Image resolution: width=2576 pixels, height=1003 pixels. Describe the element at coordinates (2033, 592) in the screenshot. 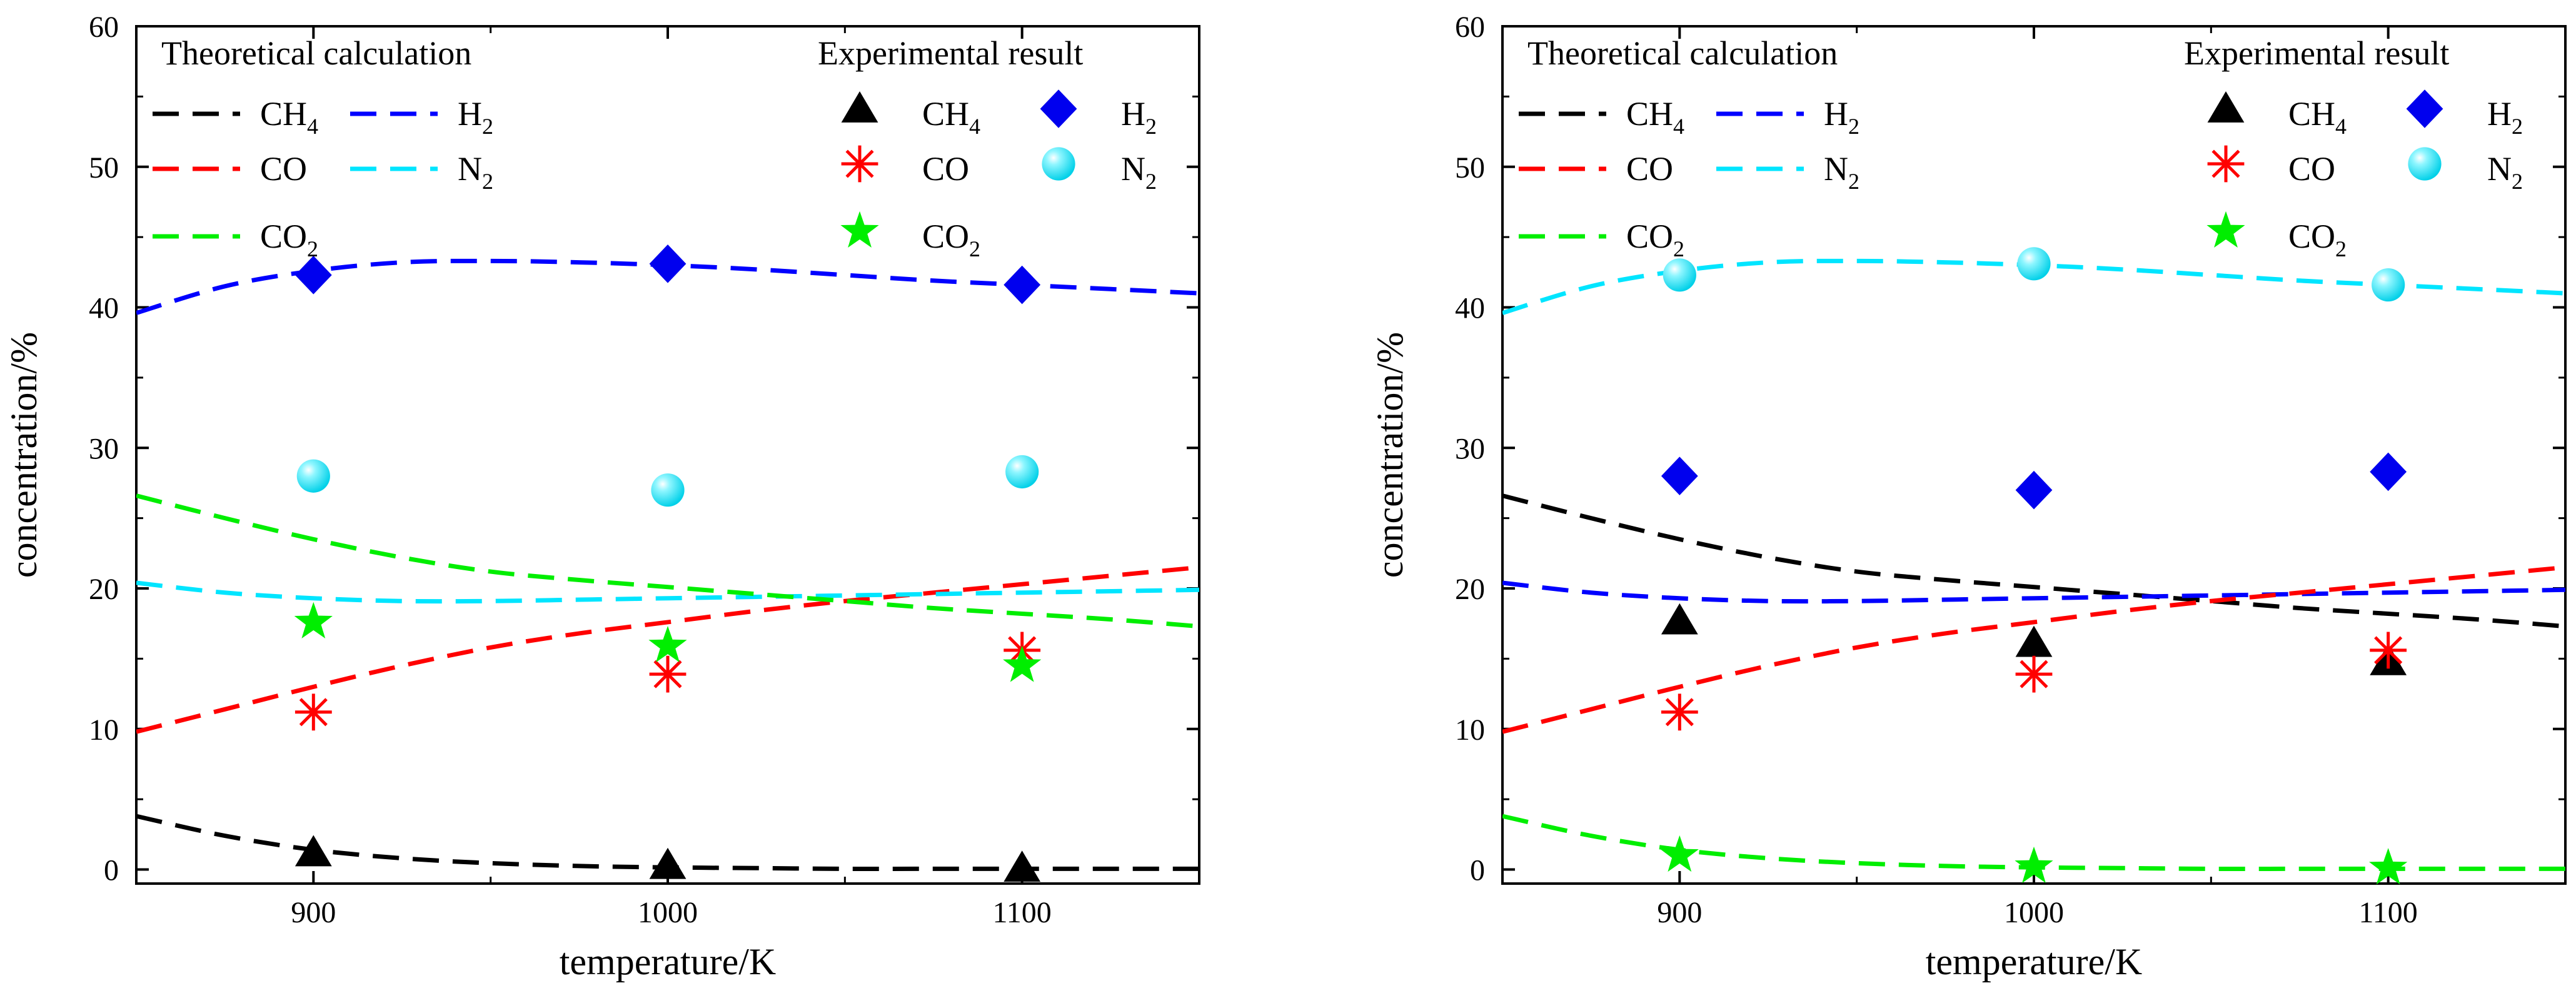

I see `theory-line-h2` at that location.